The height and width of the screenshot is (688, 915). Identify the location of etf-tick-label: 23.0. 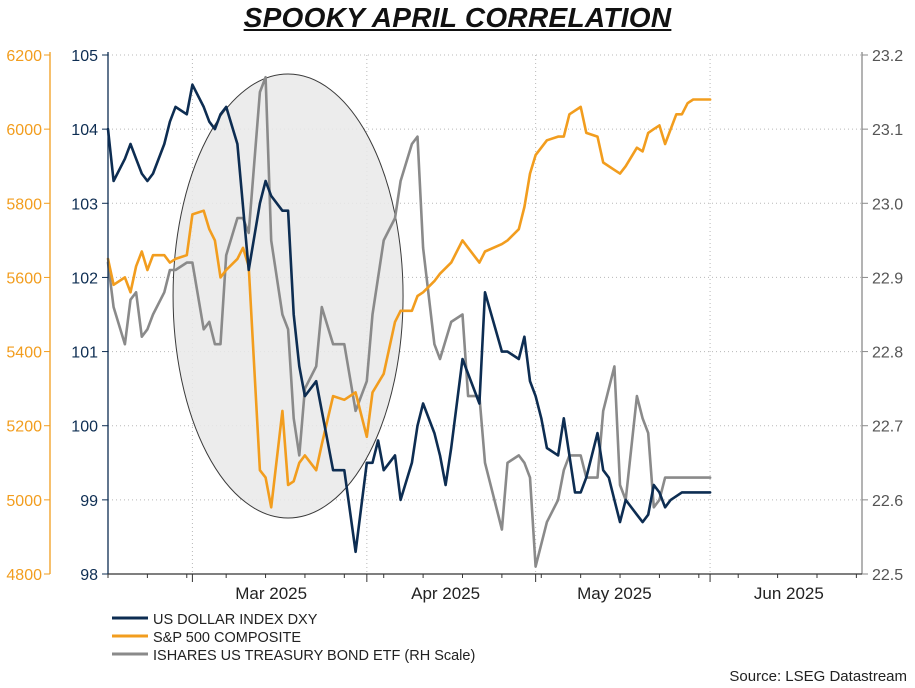
(887, 204).